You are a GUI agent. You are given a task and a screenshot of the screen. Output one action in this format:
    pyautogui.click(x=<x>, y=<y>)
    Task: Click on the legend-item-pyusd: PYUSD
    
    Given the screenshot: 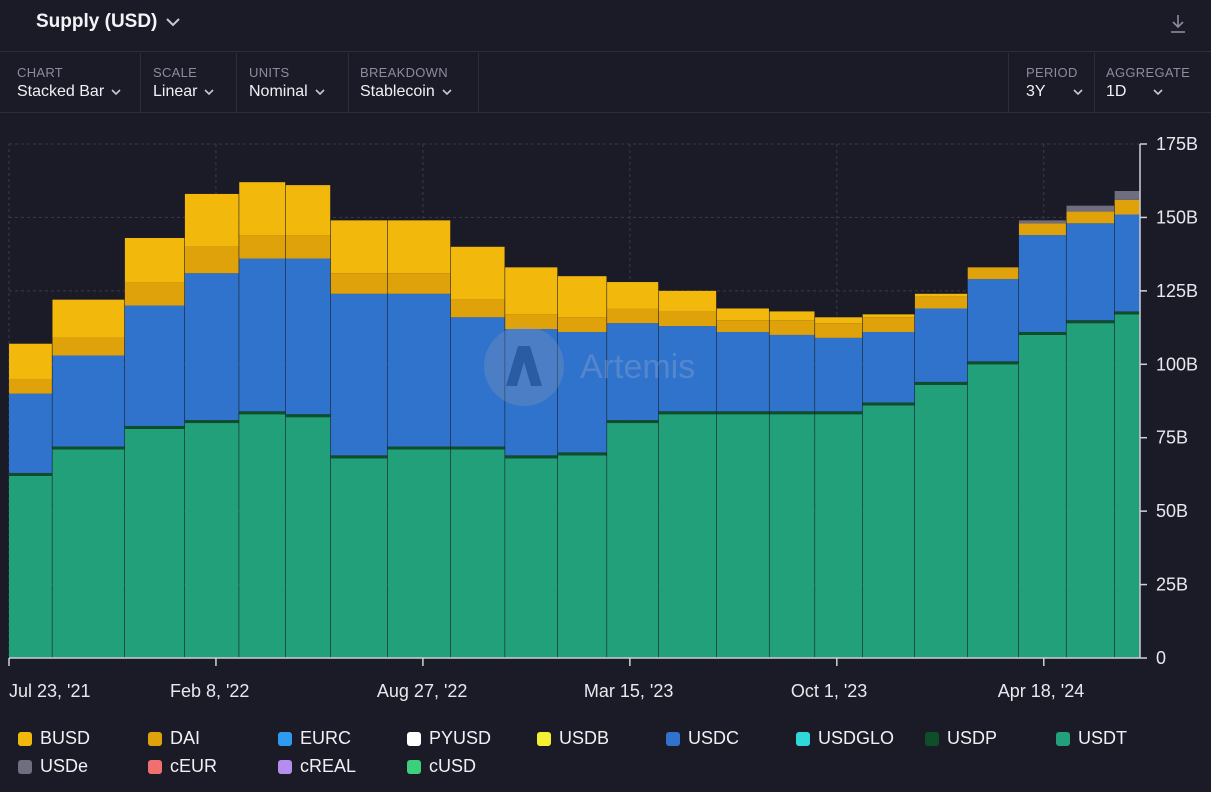 What is the action you would take?
    pyautogui.click(x=449, y=738)
    